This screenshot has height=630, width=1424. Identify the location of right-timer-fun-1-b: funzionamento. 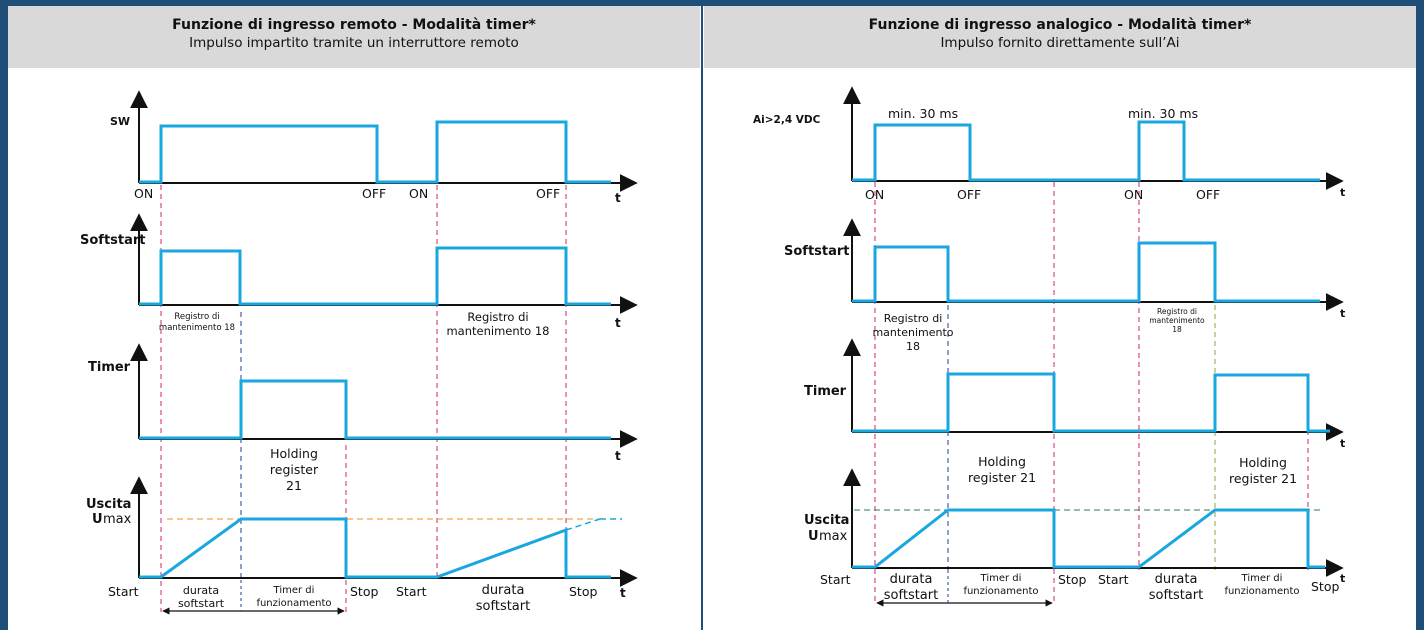
(1000, 591).